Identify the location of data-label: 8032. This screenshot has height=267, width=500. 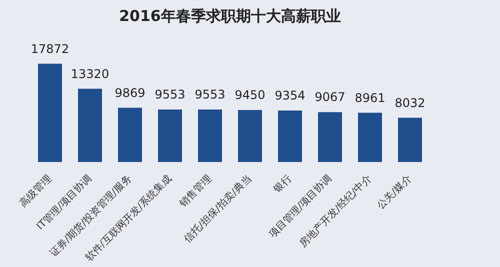
(410, 103).